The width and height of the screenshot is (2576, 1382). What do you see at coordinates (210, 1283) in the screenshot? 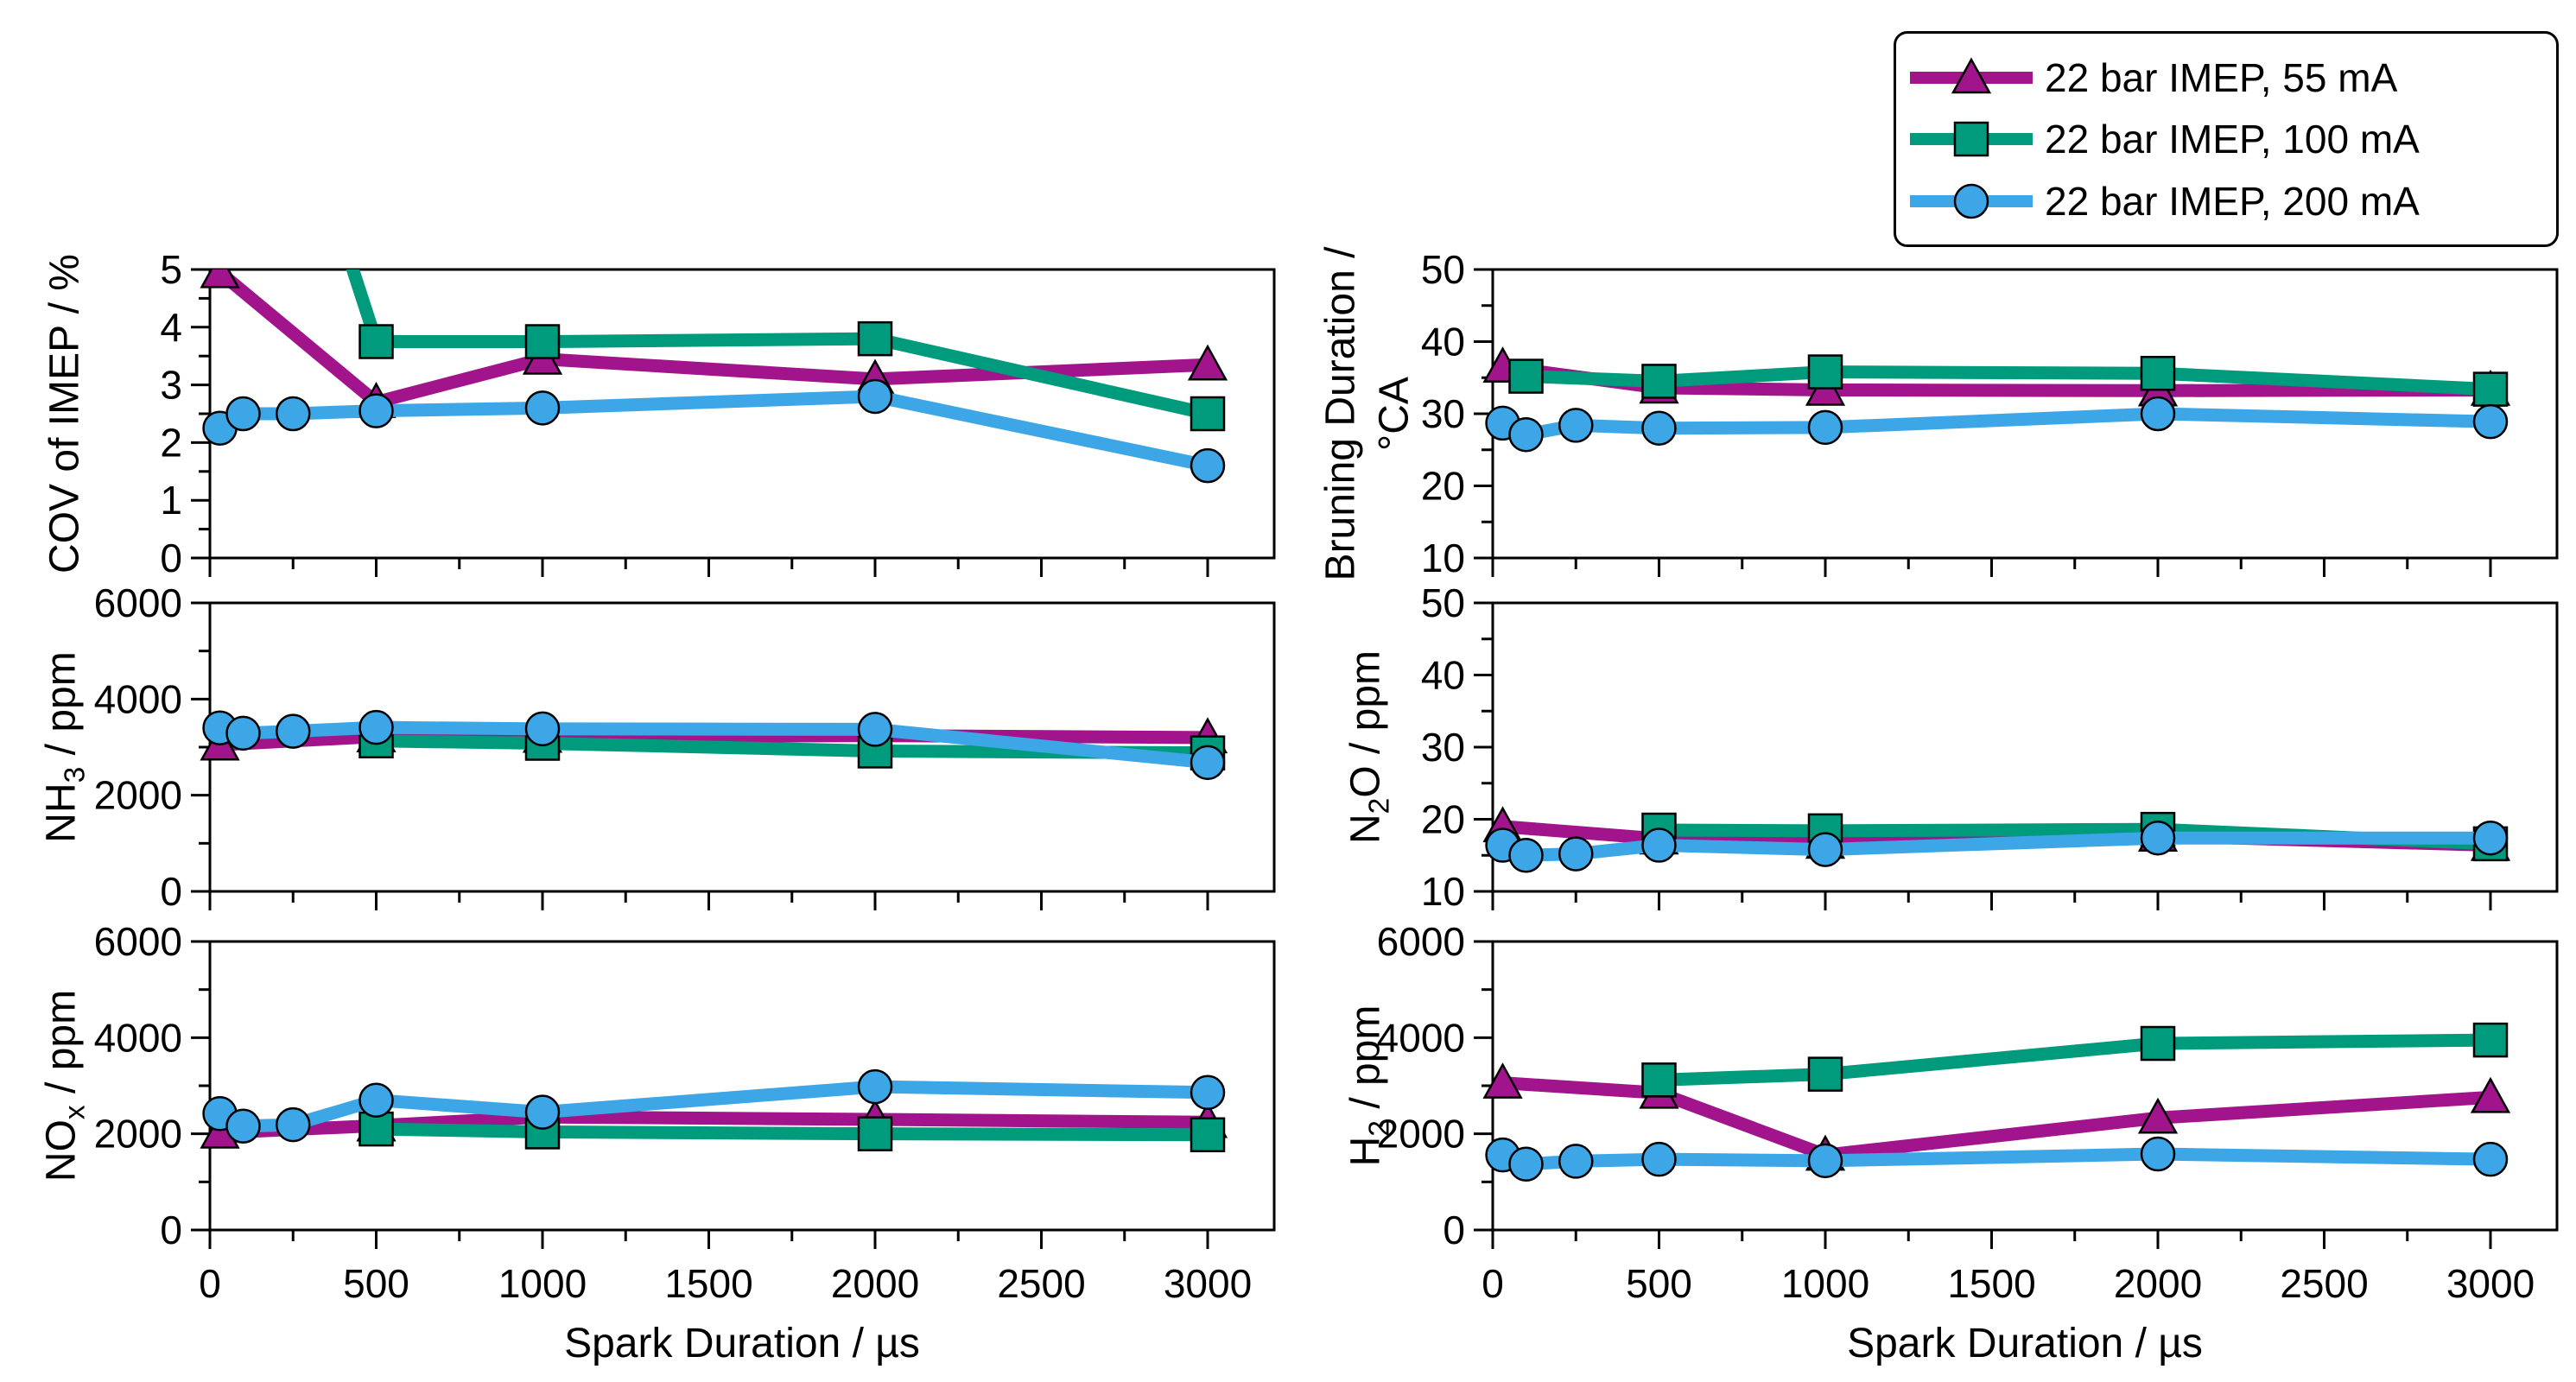
I see `x-tick-label: 0` at bounding box center [210, 1283].